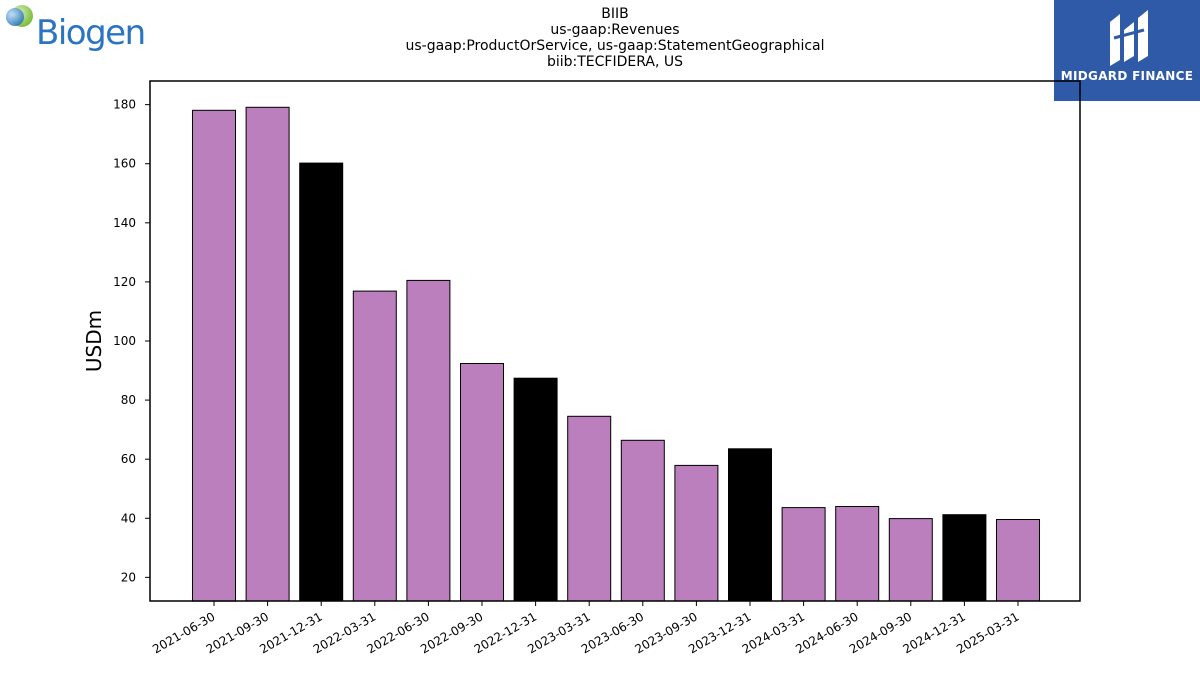 This screenshot has height=675, width=1200. Describe the element at coordinates (19, 16) in the screenshot. I see `biogen-sphere-icon` at that location.